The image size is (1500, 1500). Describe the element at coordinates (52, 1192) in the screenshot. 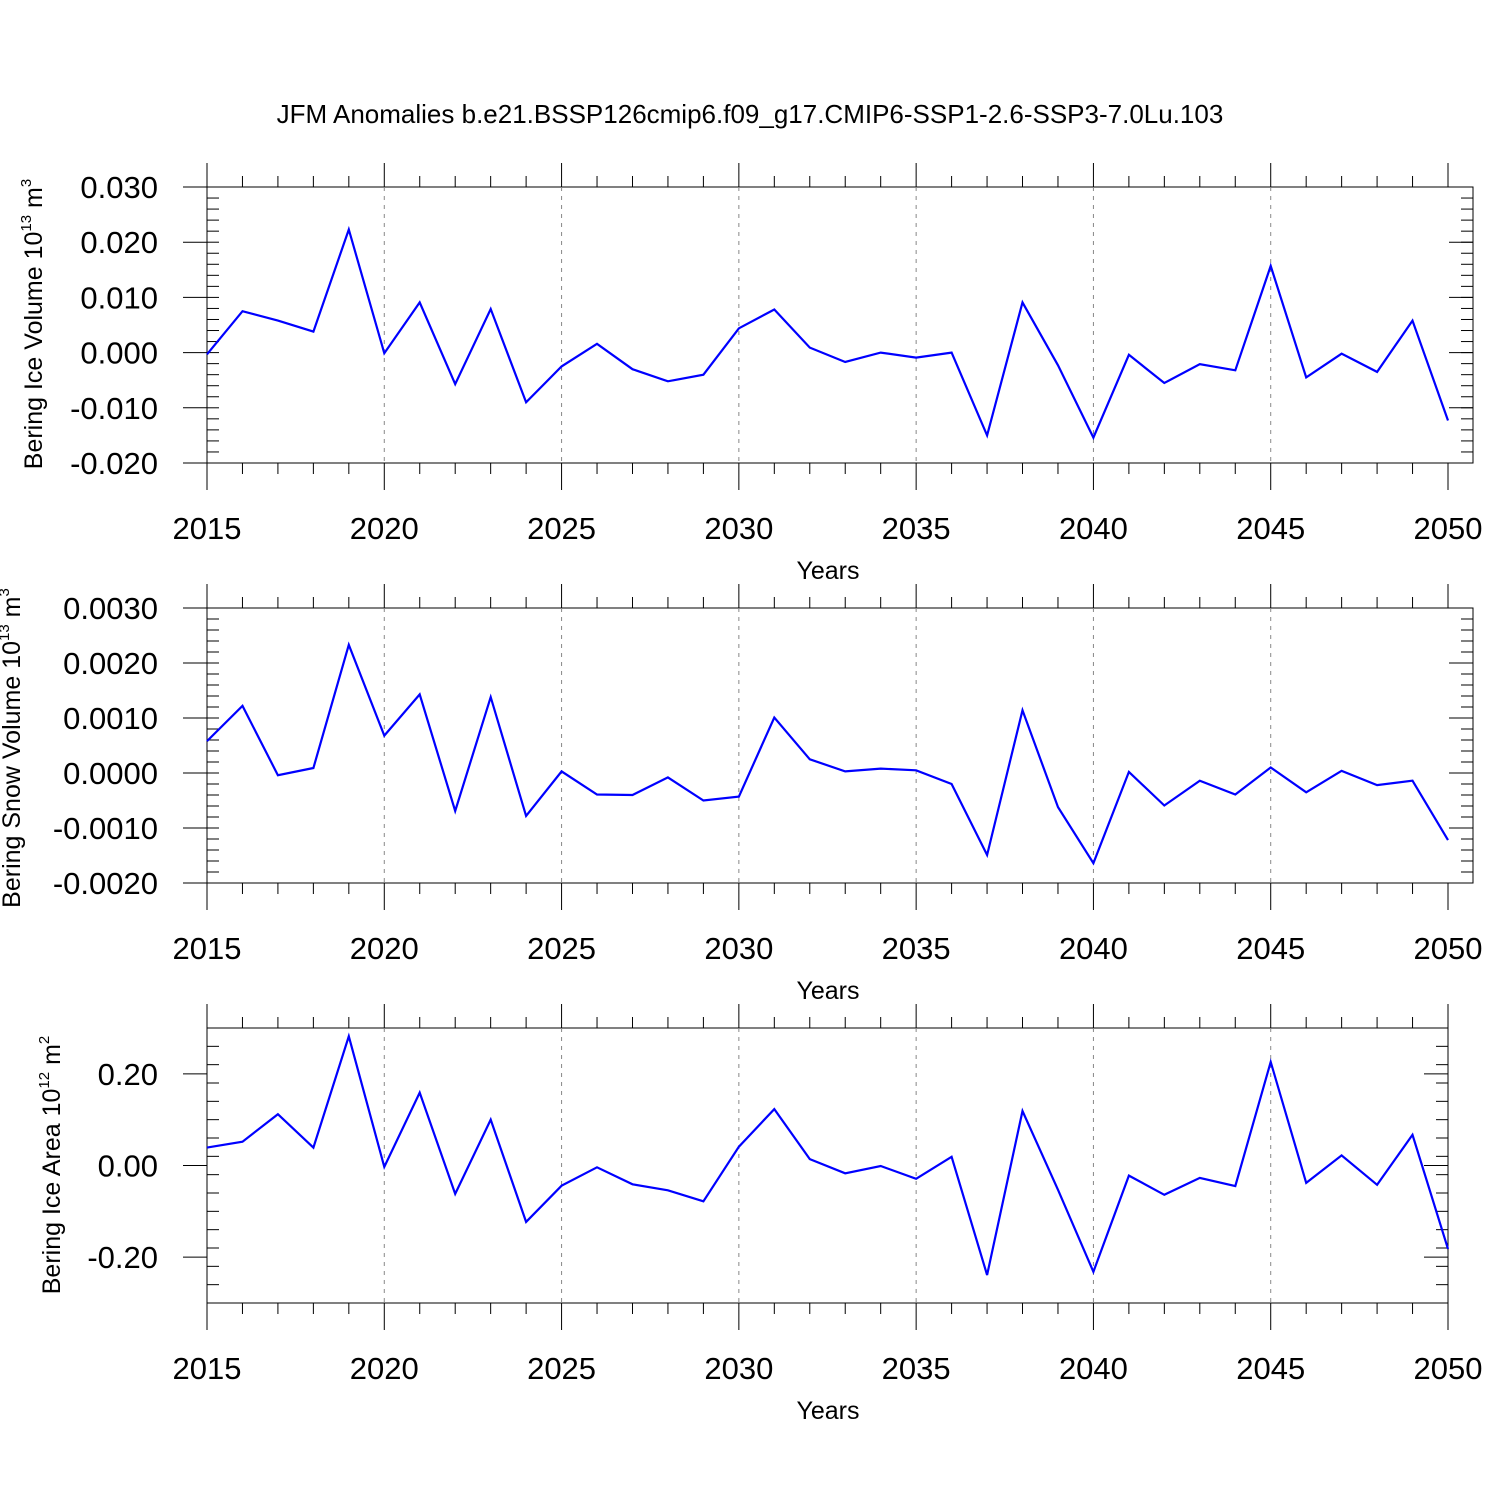

I see `y-axis-title-text: Bering Ice Area 10` at that location.